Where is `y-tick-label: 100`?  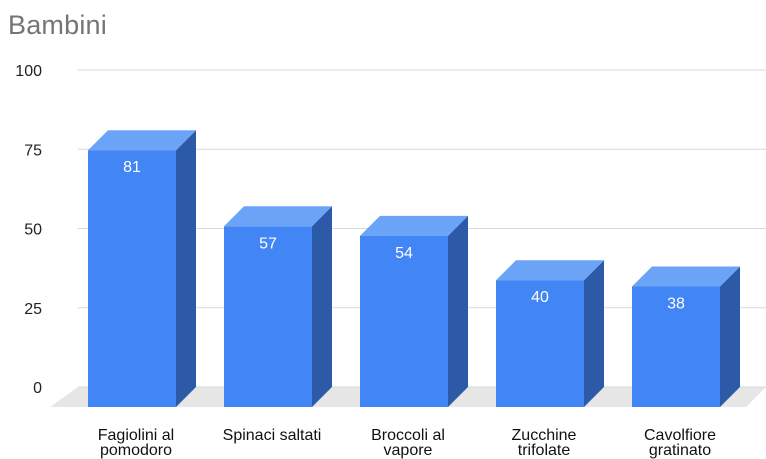
y-tick-label: 100 is located at coordinates (28, 71).